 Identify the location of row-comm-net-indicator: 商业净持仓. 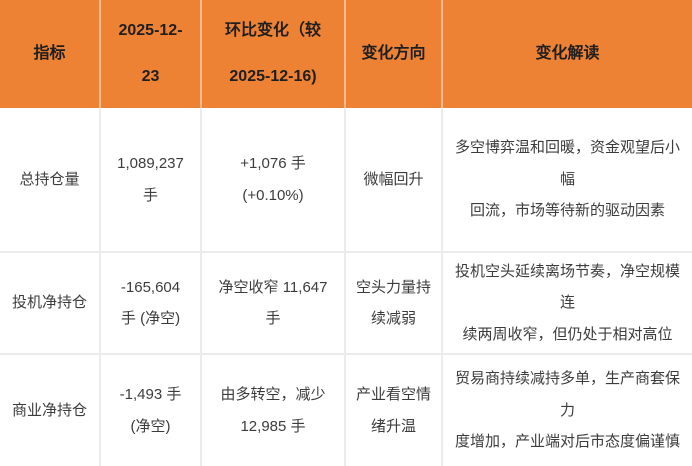
(50, 409).